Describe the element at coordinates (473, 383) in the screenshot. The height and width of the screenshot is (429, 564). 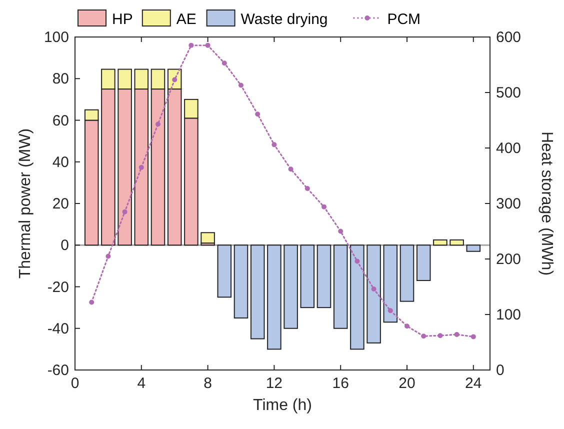
I see `x-tick-label: 24` at that location.